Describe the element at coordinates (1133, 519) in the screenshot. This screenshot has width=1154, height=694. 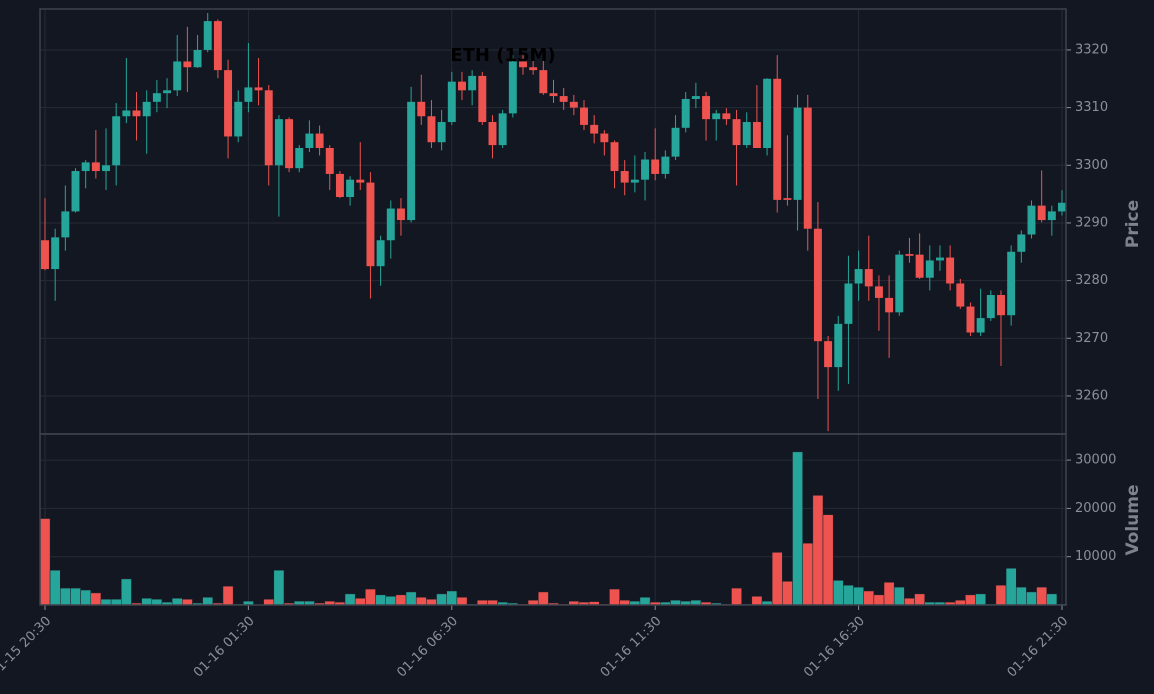
I see `volume-axis-label: Volume` at that location.